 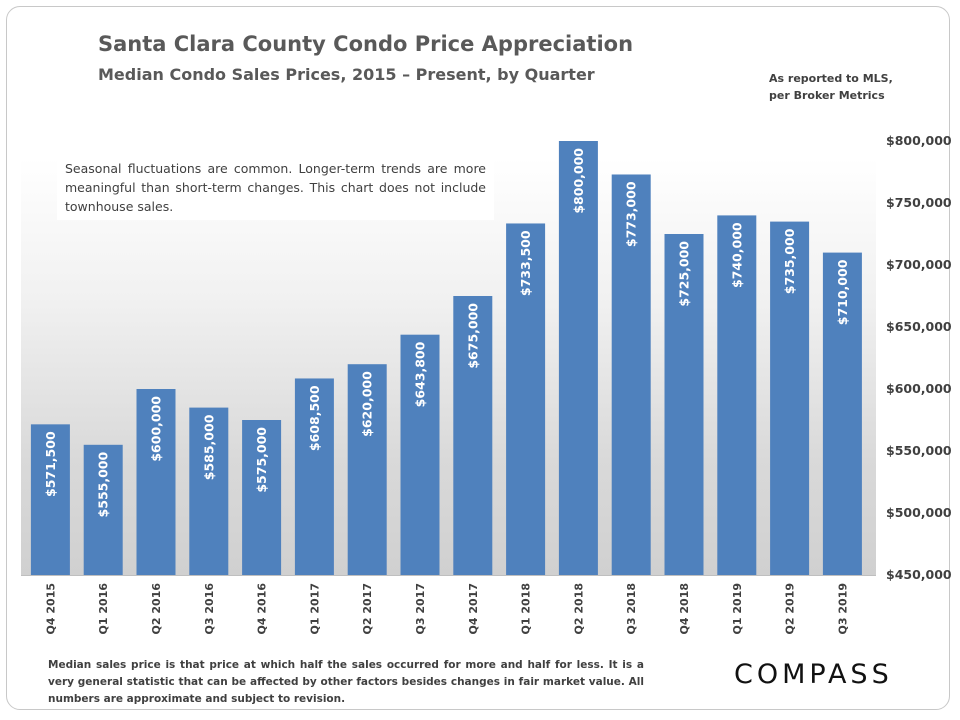 What do you see at coordinates (919, 202) in the screenshot?
I see `y-tick-label: $750,000` at bounding box center [919, 202].